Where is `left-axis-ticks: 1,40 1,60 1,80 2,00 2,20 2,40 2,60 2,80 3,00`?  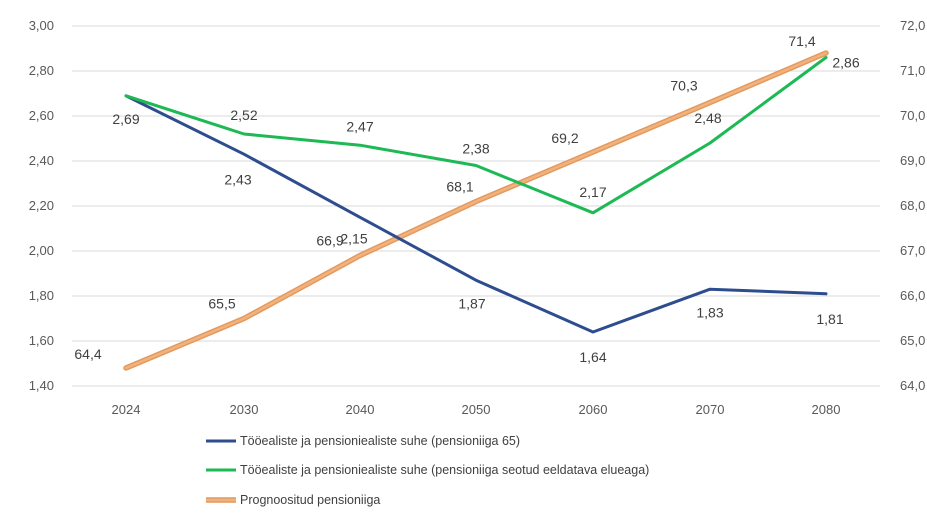 left-axis-ticks: 1,40 1,60 1,80 2,00 2,20 2,40 2,60 2,80 3,00 is located at coordinates (41, 205).